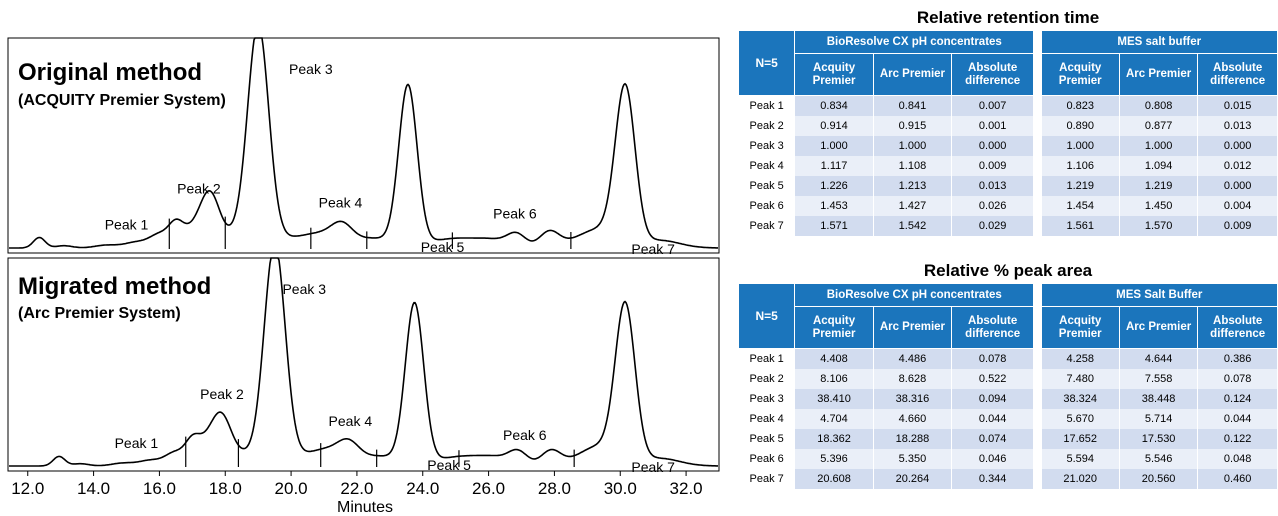  What do you see at coordinates (834, 166) in the screenshot?
I see `table-cell: 1.117` at bounding box center [834, 166].